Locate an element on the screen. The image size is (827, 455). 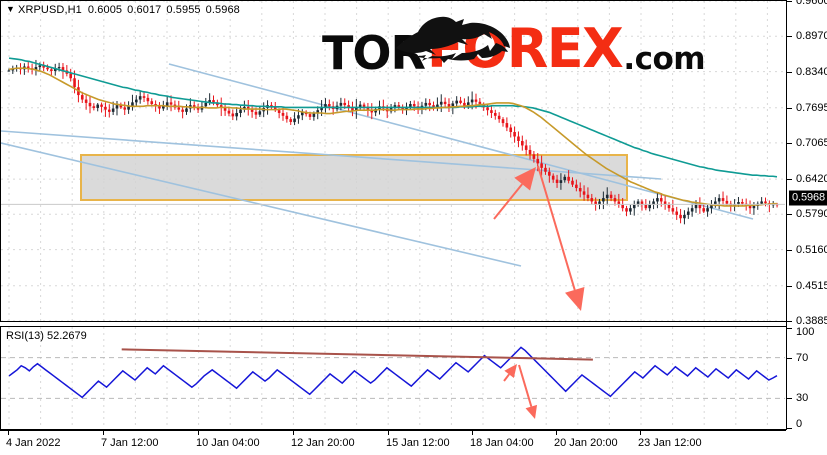
rsi-forecast-up-arrow-head is located at coordinates (510, 371).